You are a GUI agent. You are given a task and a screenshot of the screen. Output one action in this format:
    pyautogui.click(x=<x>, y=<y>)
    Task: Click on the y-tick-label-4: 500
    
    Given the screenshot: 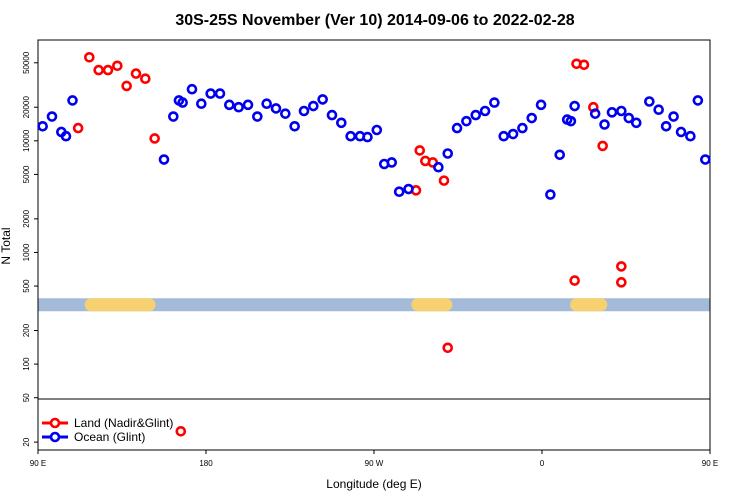 What is the action you would take?
    pyautogui.click(x=26, y=286)
    